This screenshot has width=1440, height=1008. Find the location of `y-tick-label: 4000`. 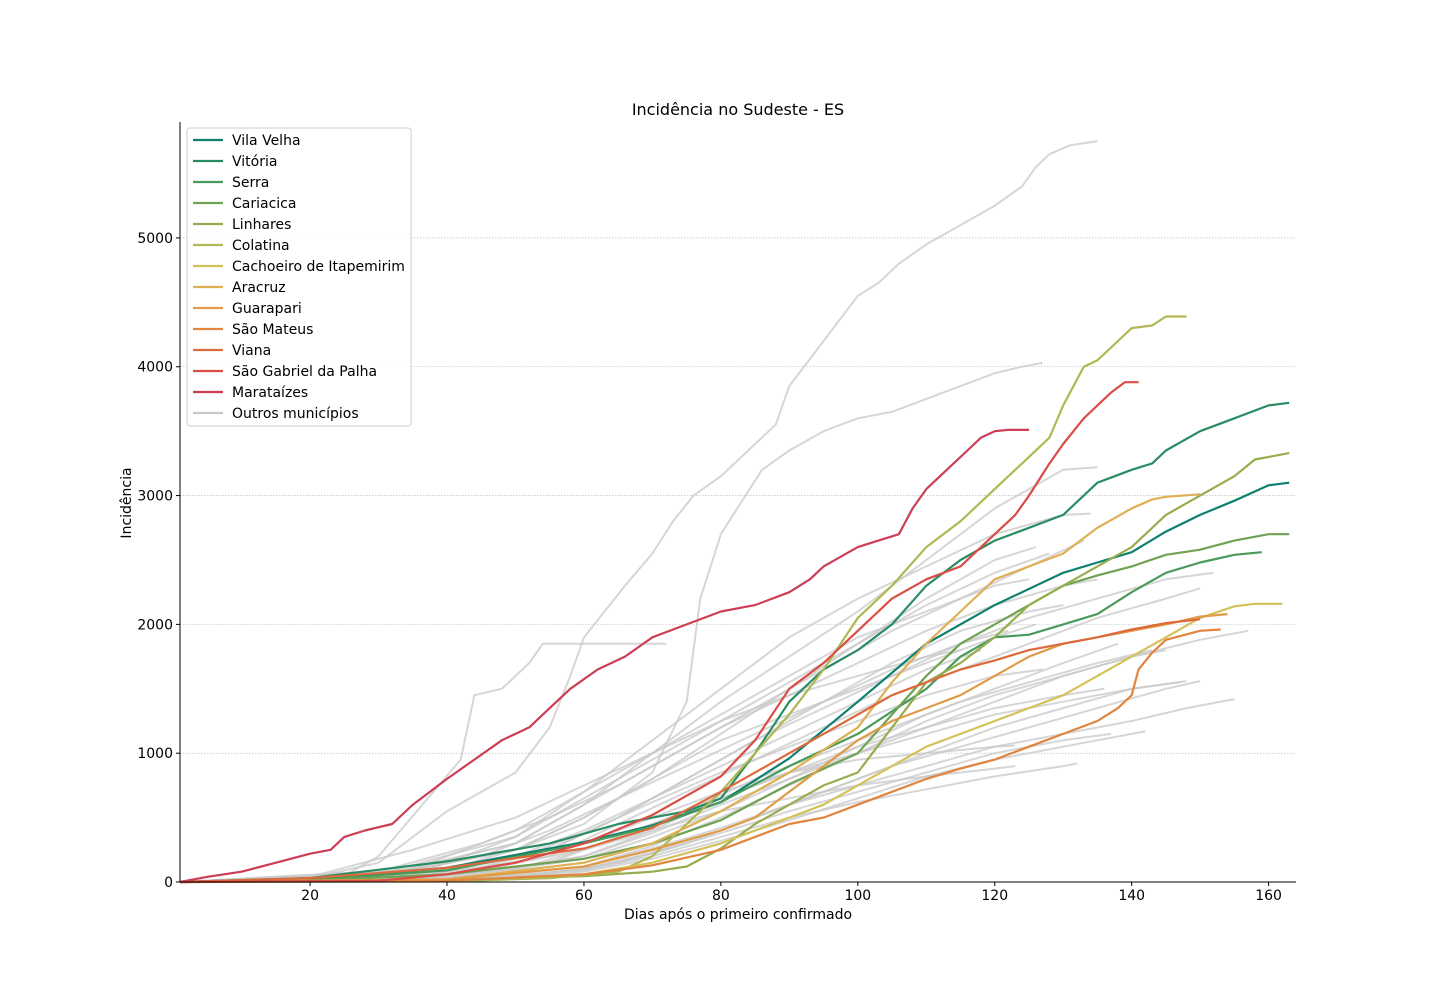

y-tick-label: 4000 is located at coordinates (155, 368).